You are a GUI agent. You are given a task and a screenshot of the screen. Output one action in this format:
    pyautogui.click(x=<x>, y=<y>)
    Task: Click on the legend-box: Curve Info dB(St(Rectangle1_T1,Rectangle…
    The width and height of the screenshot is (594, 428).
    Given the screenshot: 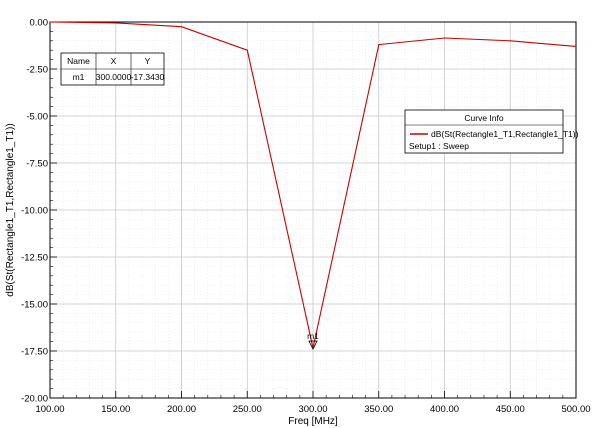 What is the action you would take?
    pyautogui.click(x=491, y=131)
    